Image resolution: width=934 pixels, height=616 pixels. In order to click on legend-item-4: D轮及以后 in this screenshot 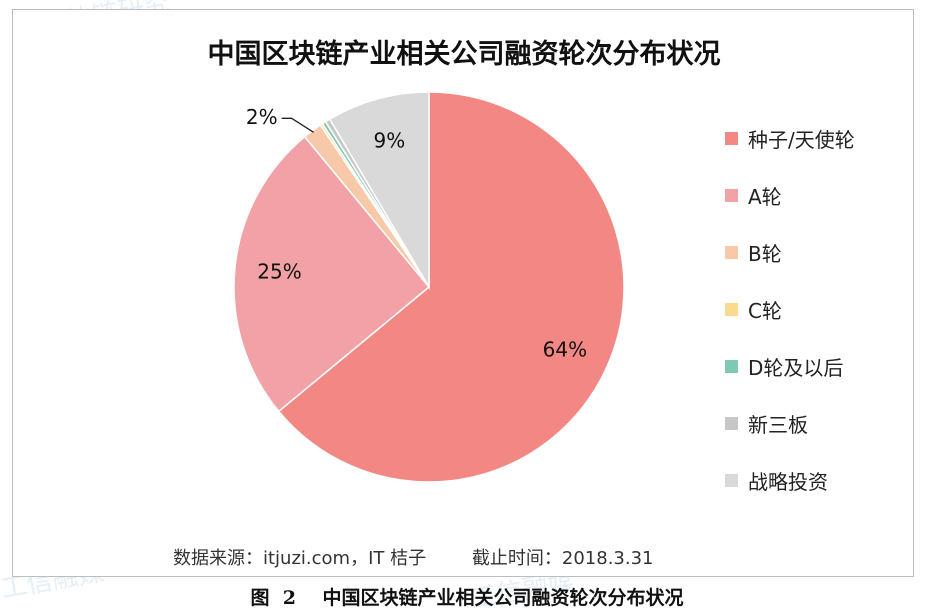, I will do `click(790, 366)`.